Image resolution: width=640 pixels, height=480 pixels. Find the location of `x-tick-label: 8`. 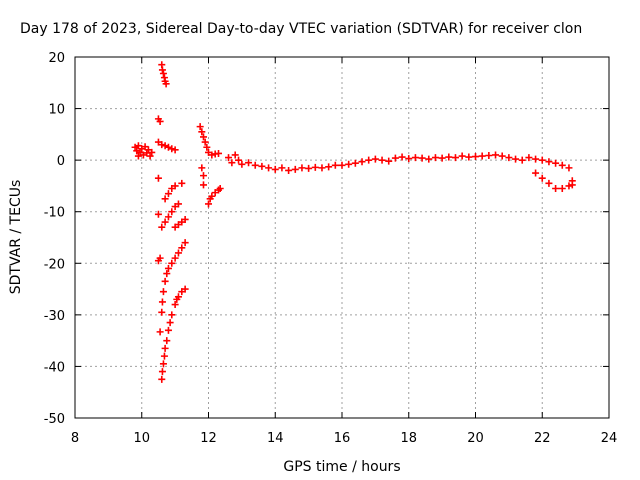

x-tick-label: 8 is located at coordinates (75, 438).